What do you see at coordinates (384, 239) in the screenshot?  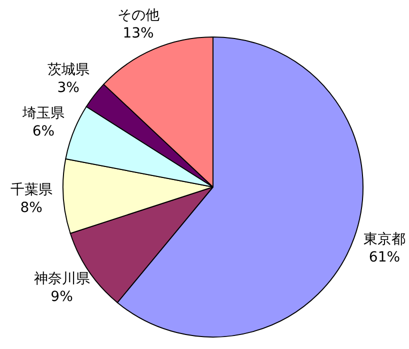 I see `slice-label: 東京都` at bounding box center [384, 239].